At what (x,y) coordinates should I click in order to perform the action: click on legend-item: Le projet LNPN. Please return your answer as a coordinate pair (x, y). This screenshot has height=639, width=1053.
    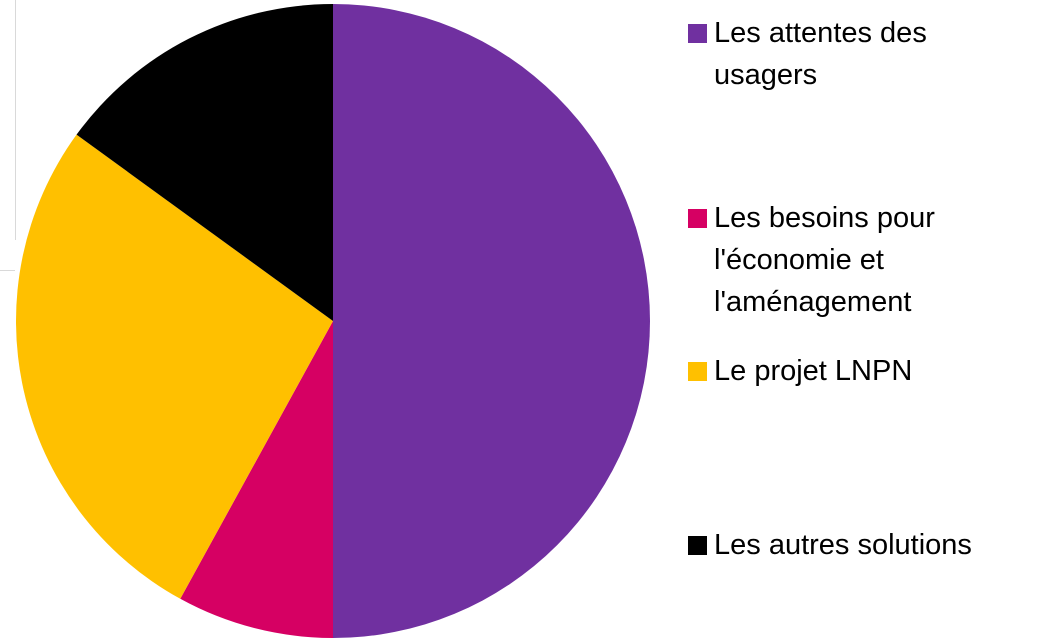
    Looking at the image, I should click on (851, 371).